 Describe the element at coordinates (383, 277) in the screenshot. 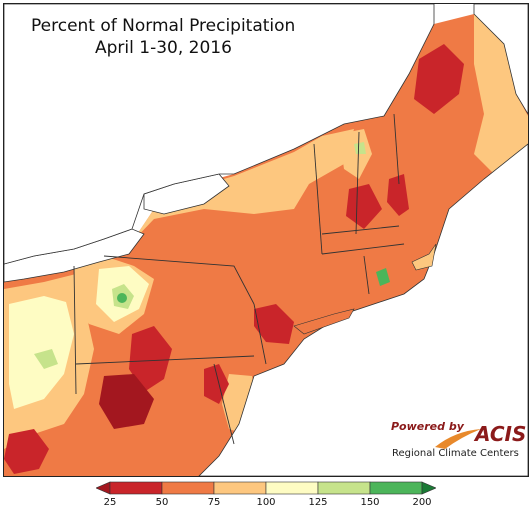

I see `region-ri-green` at that location.